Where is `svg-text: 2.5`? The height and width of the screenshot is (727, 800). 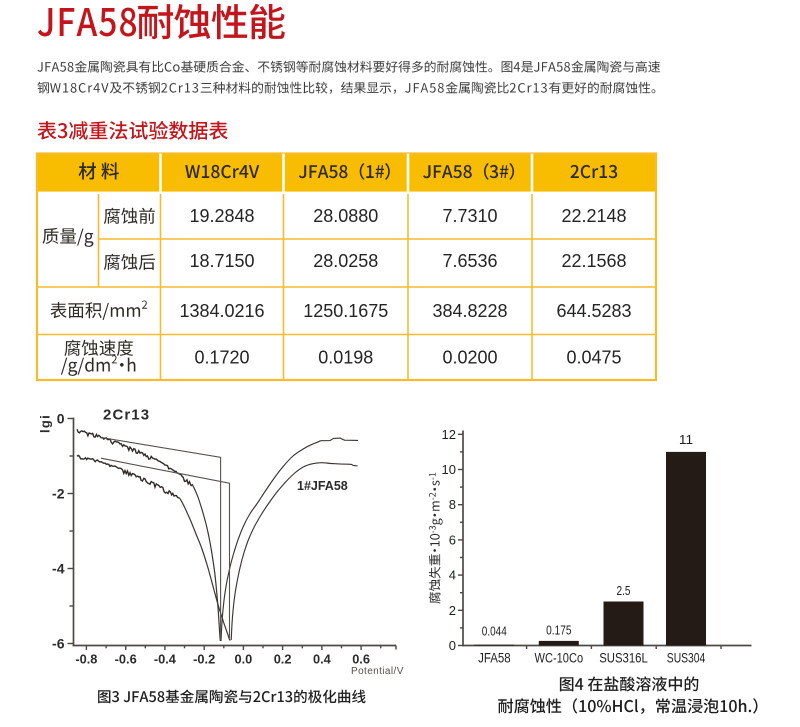 svg-text: 2.5 is located at coordinates (624, 590).